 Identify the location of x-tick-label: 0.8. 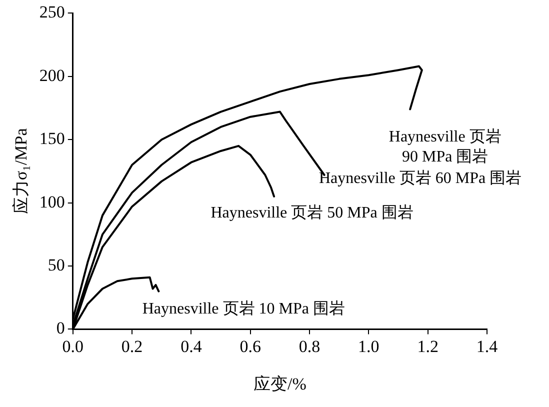
(309, 346).